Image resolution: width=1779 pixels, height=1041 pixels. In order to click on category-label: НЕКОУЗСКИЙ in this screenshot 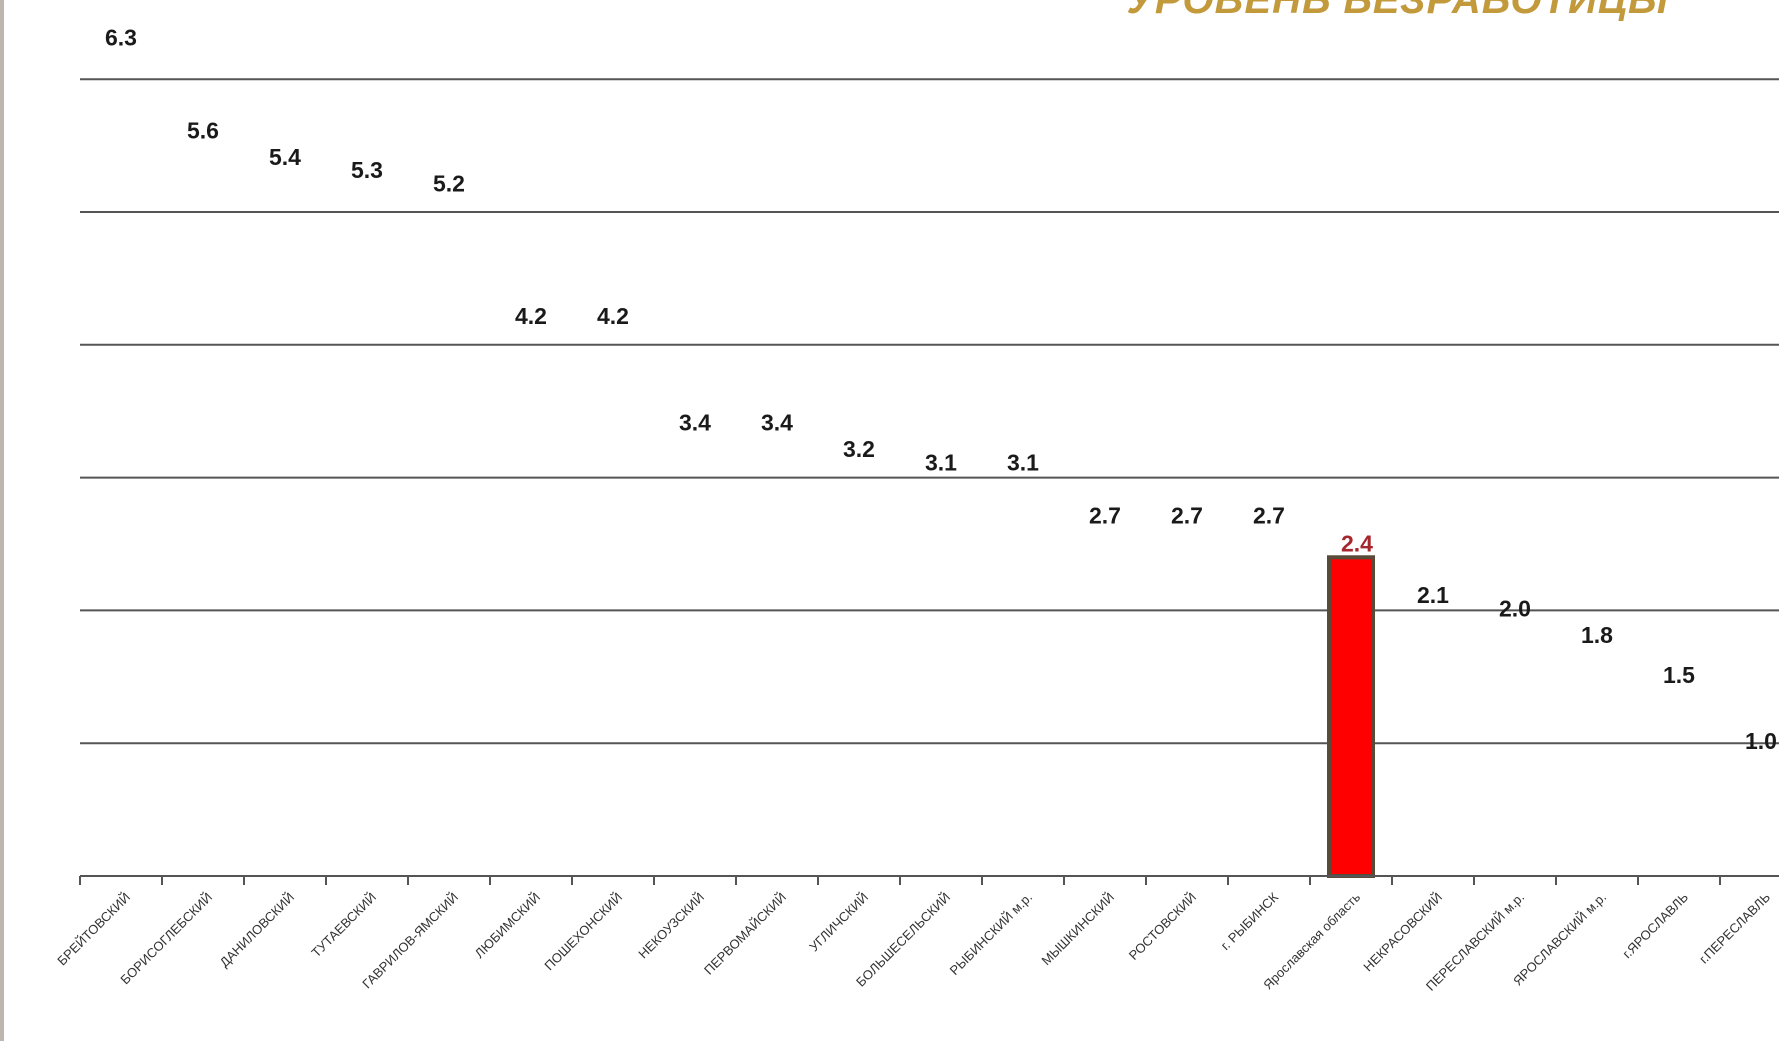, I will do `click(671, 926)`.